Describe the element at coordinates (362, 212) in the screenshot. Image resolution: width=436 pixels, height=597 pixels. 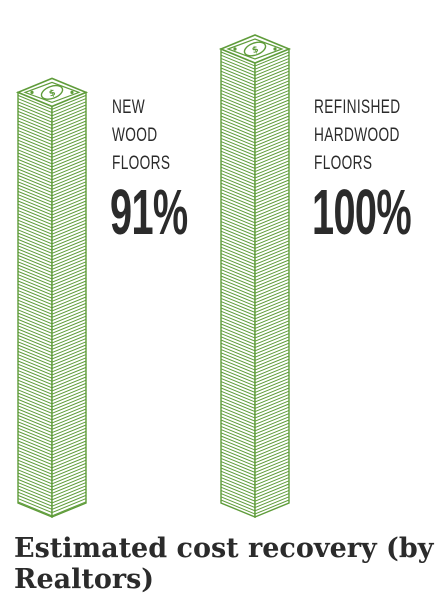
I see `value-label-refinished-hardwood-floors: 100%` at that location.